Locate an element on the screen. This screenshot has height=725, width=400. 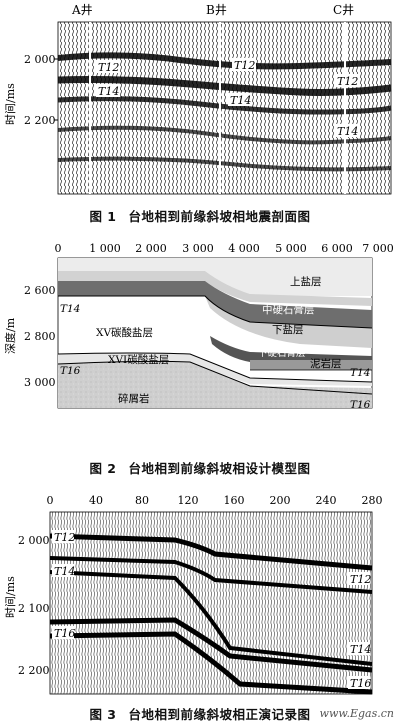
x-tick: 1 000 is located at coordinates (105, 248).